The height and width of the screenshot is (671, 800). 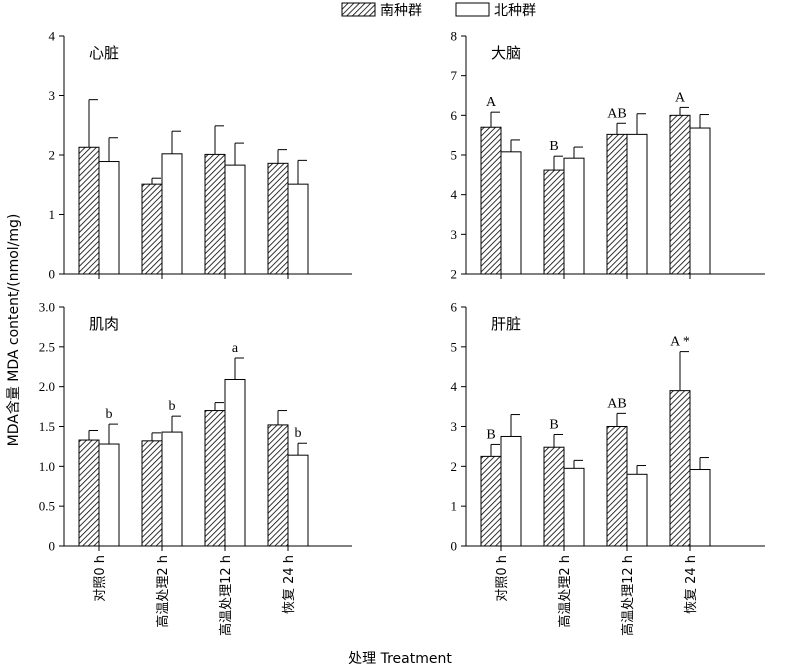 I want to click on y-tick-label: 1.5, so click(x=47, y=426).